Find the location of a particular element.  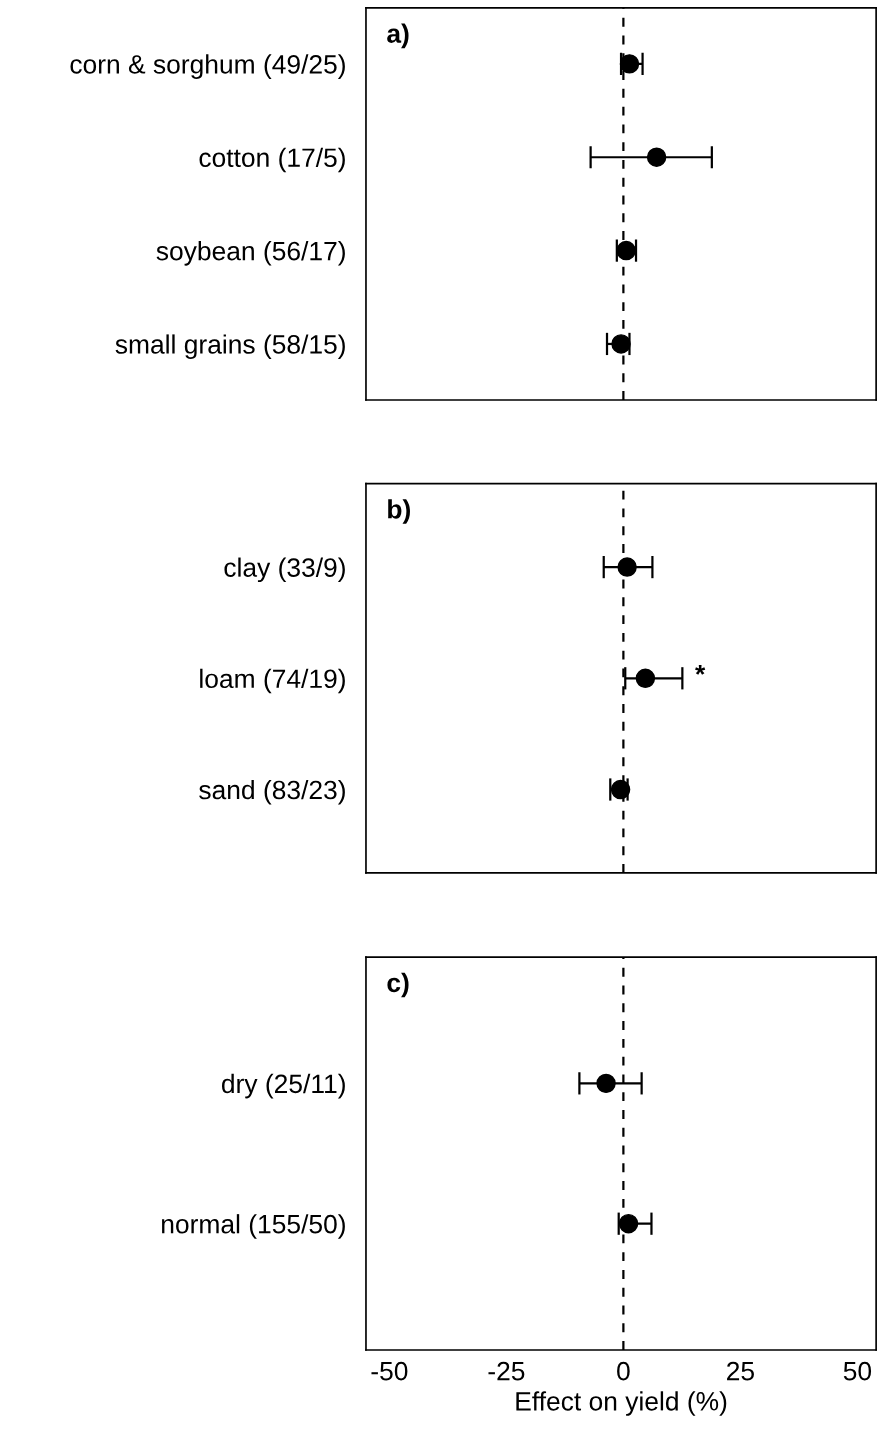

y-tick-label: dry (25/11) is located at coordinates (283, 1086).